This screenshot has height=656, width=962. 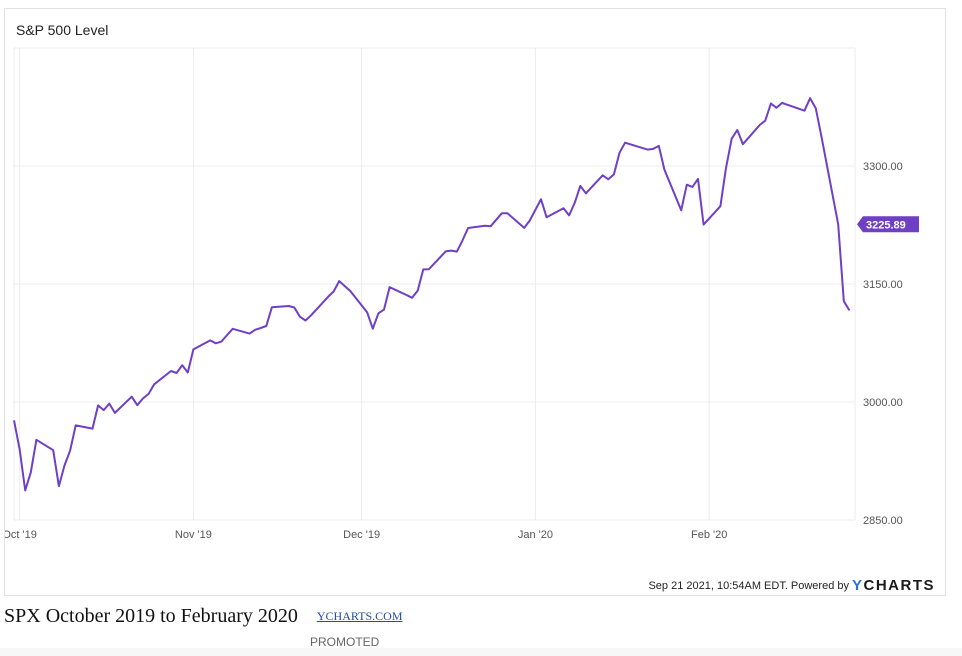 What do you see at coordinates (883, 167) in the screenshot?
I see `y-tick-label: 3300.00` at bounding box center [883, 167].